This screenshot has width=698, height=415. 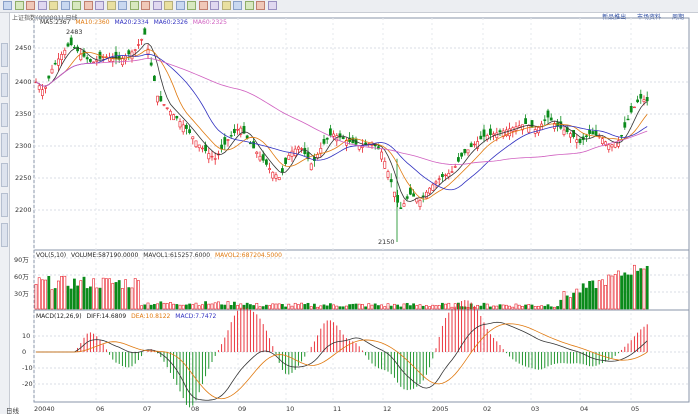 What do you see at coordinates (122, 5) in the screenshot?
I see `refresh-icon` at bounding box center [122, 5].